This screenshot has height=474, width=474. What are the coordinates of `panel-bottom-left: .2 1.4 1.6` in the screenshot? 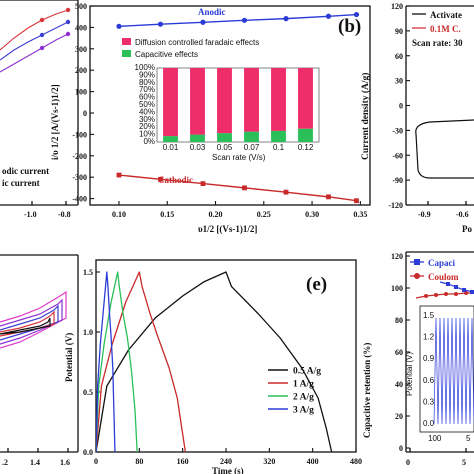 It's located at (39, 360).